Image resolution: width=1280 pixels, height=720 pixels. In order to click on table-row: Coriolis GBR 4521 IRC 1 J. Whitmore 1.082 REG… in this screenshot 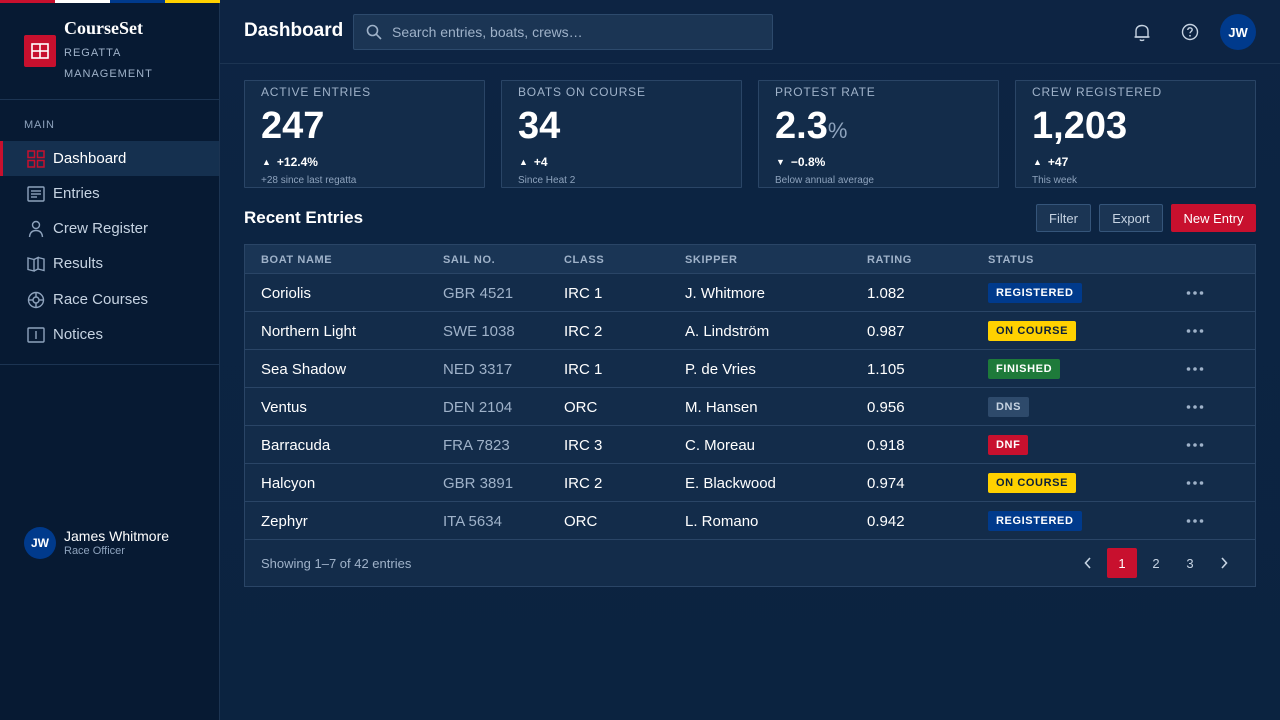, I will do `click(750, 293)`.